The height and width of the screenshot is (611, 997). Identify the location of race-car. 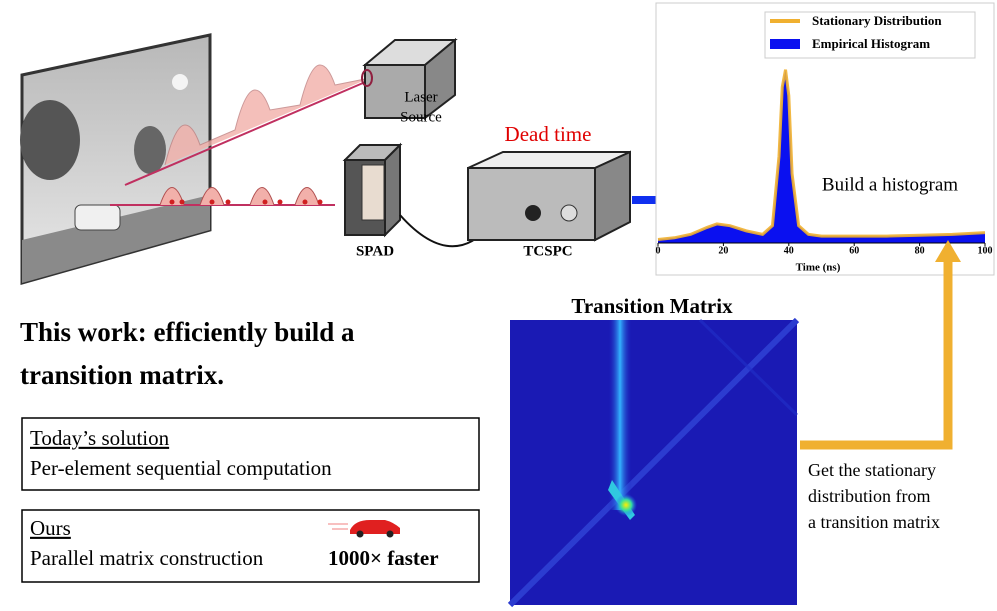
(364, 529).